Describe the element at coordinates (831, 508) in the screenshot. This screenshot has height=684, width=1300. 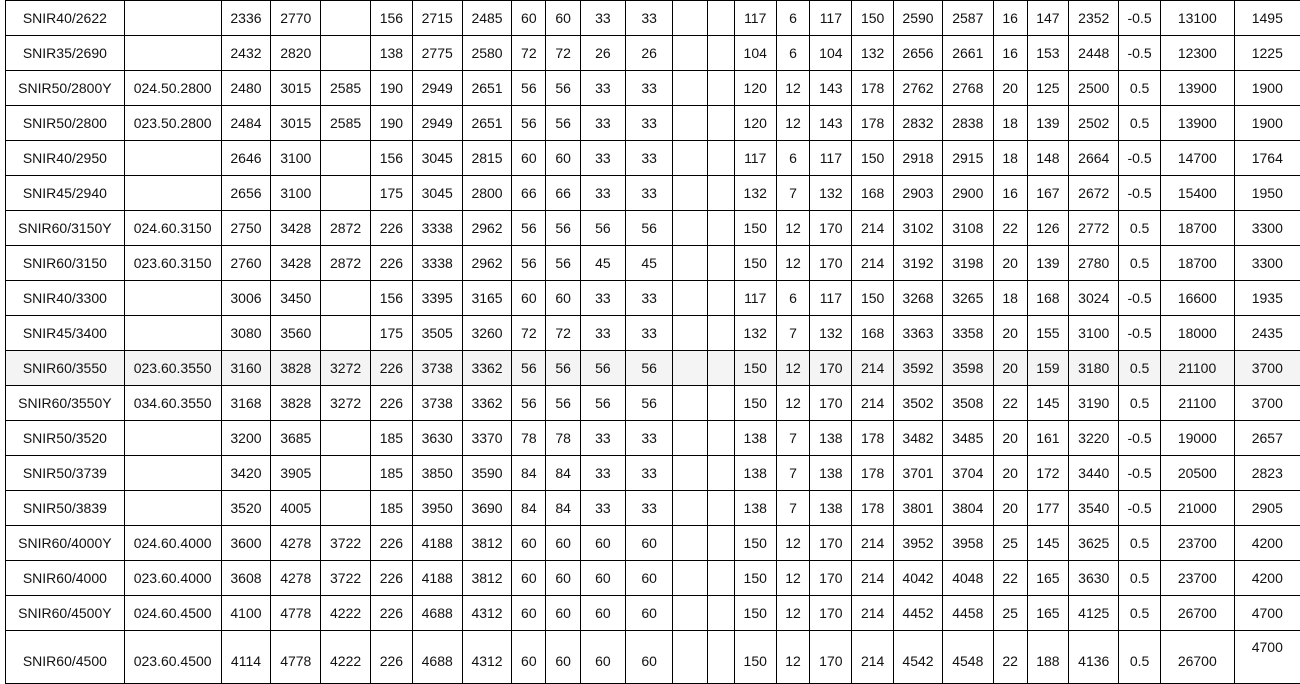
I see `value-cell: 138` at that location.